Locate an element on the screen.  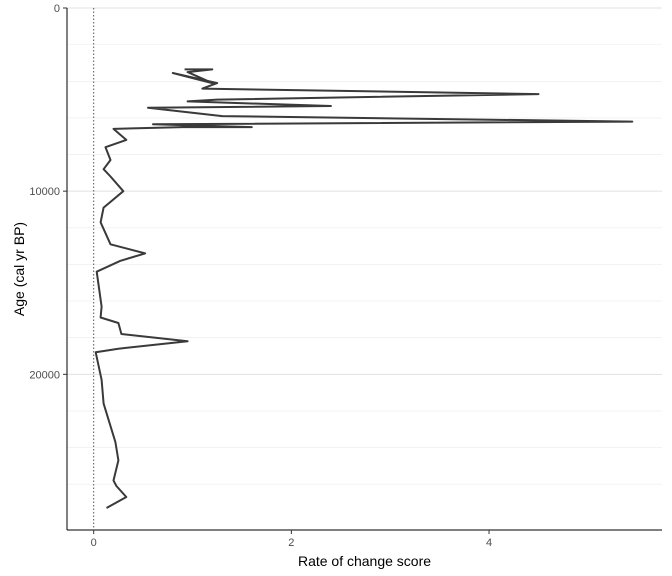
x-axis-ticks: 0 2 4 is located at coordinates (291, 539).